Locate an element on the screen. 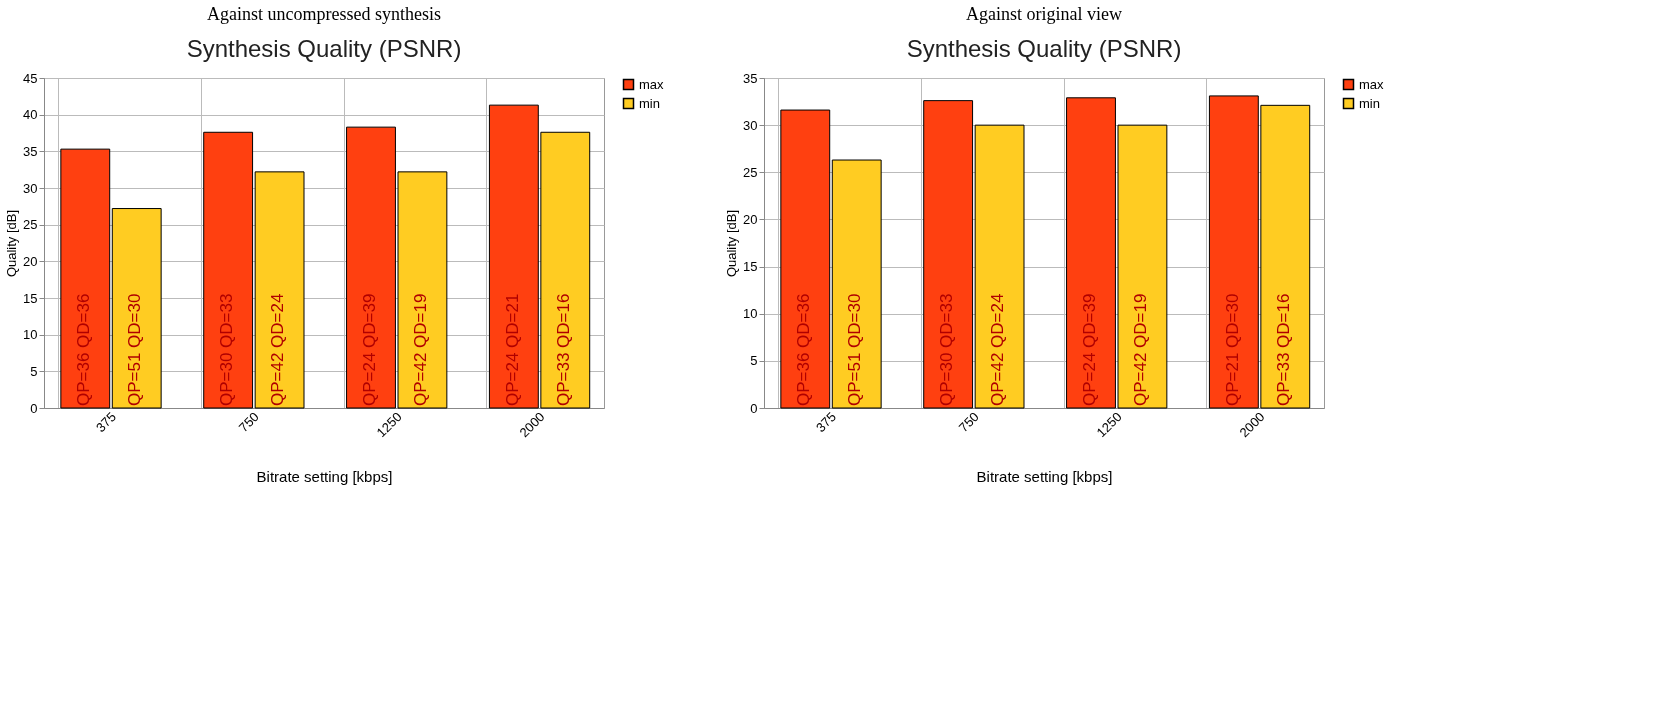  chart-title: Against uncompressed synthesis is located at coordinates (324, 14).